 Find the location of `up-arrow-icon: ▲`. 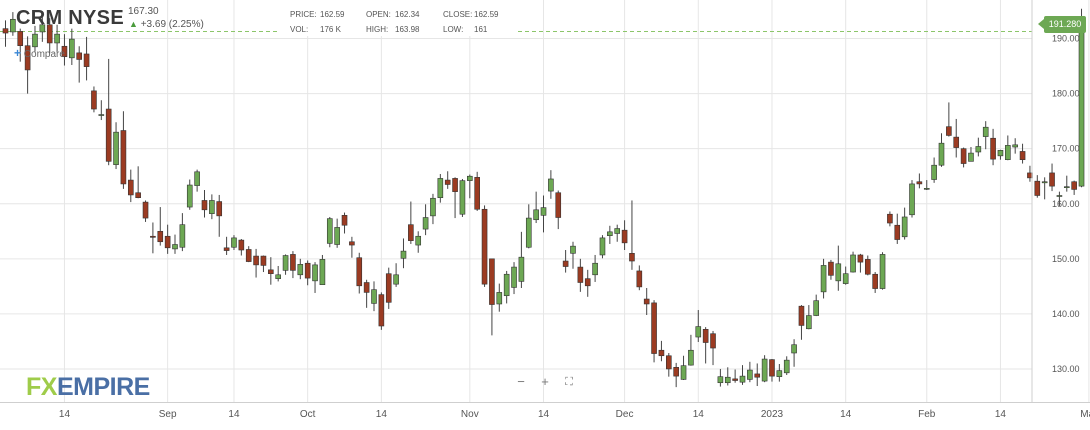

up-arrow-icon: ▲ is located at coordinates (133, 24).